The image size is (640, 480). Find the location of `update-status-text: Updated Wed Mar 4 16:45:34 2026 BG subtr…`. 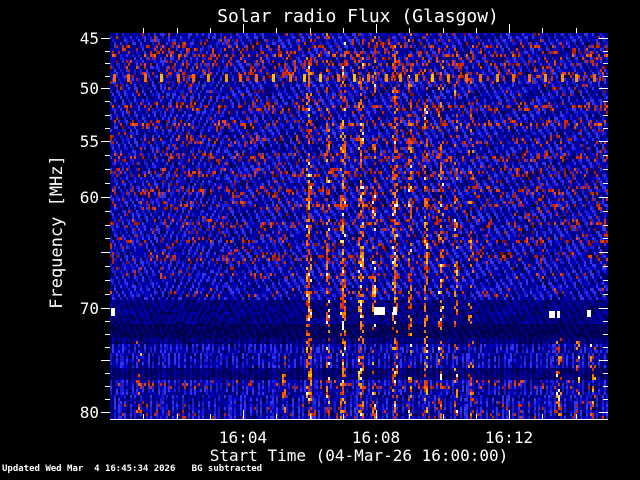

update-status-text: Updated Wed Mar 4 16:45:34 2026 BG subtr… is located at coordinates (132, 469).